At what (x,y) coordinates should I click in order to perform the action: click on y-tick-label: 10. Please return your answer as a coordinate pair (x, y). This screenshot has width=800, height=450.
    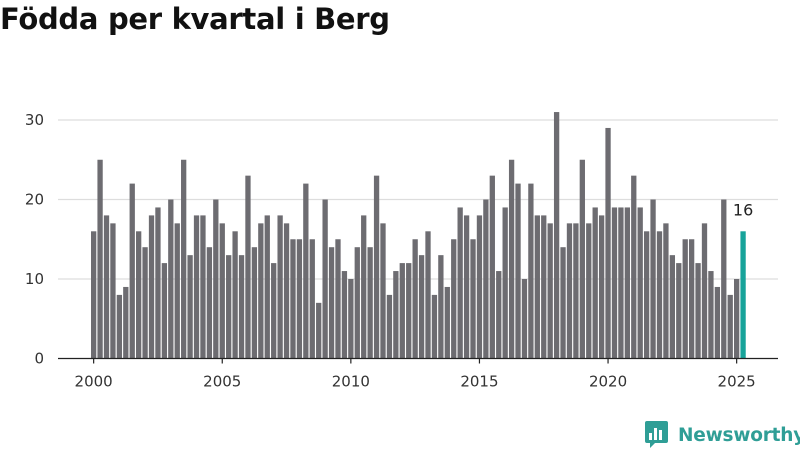
    Looking at the image, I should click on (34, 279).